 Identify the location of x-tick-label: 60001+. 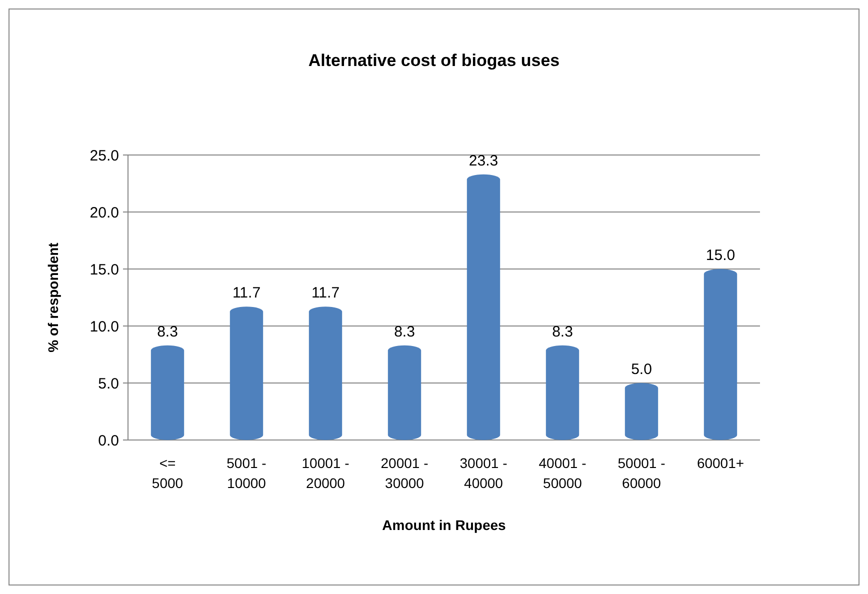
(720, 463).